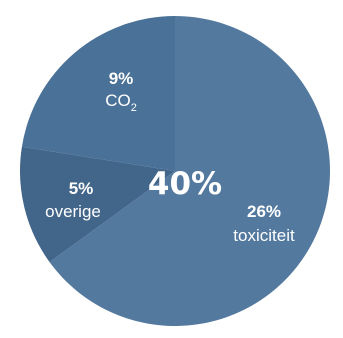 The height and width of the screenshot is (338, 343). What do you see at coordinates (185, 184) in the screenshot?
I see `center-value-label: 40%` at bounding box center [185, 184].